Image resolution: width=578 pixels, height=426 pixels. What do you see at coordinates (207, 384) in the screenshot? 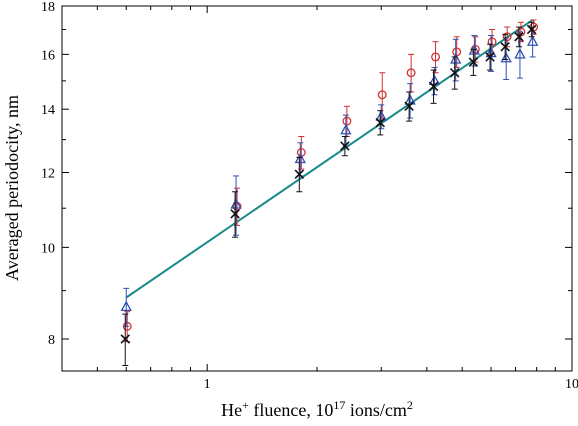
I see `x-tick-label: 1` at bounding box center [207, 384].